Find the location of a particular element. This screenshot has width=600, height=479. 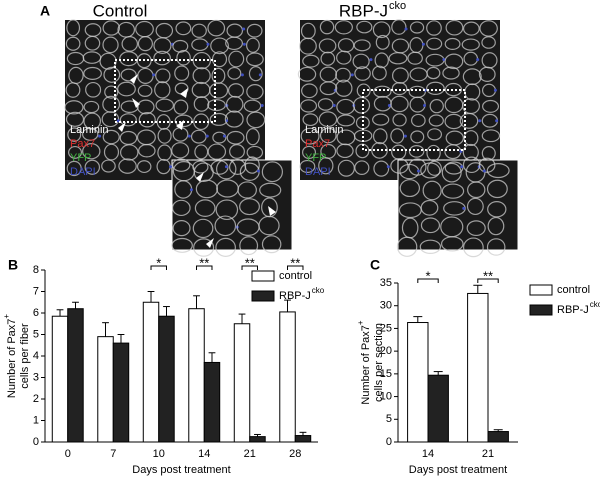

panel-label: A is located at coordinates (45, 11).